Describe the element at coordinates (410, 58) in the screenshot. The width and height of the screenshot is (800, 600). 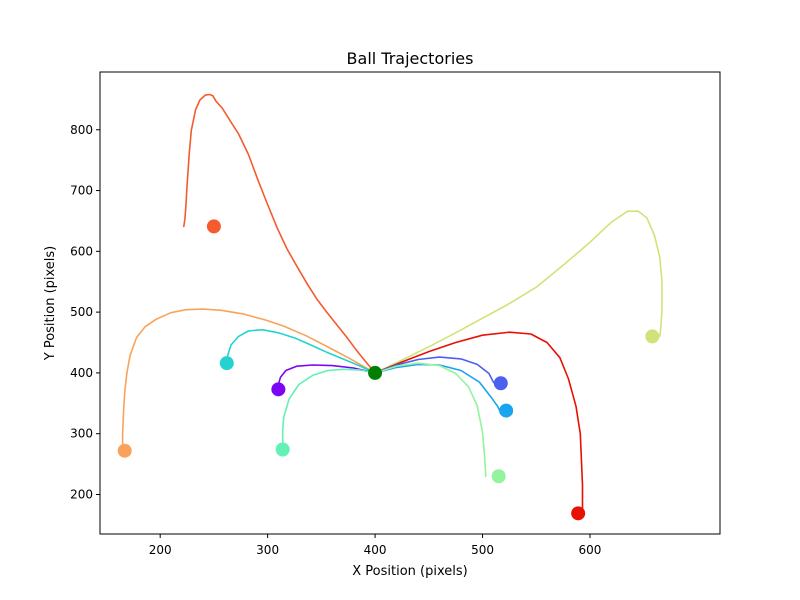
I see `chart-title: Ball Trajectories` at that location.